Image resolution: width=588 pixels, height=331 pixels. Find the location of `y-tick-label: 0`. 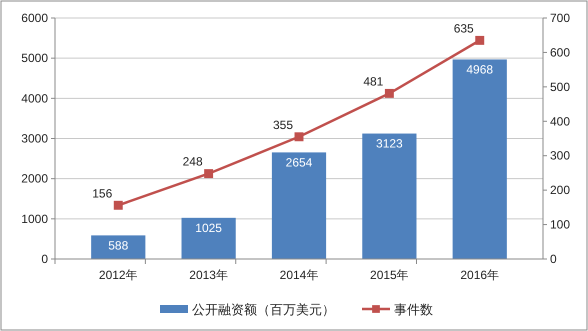

y-tick-label: 0 is located at coordinates (44, 259).